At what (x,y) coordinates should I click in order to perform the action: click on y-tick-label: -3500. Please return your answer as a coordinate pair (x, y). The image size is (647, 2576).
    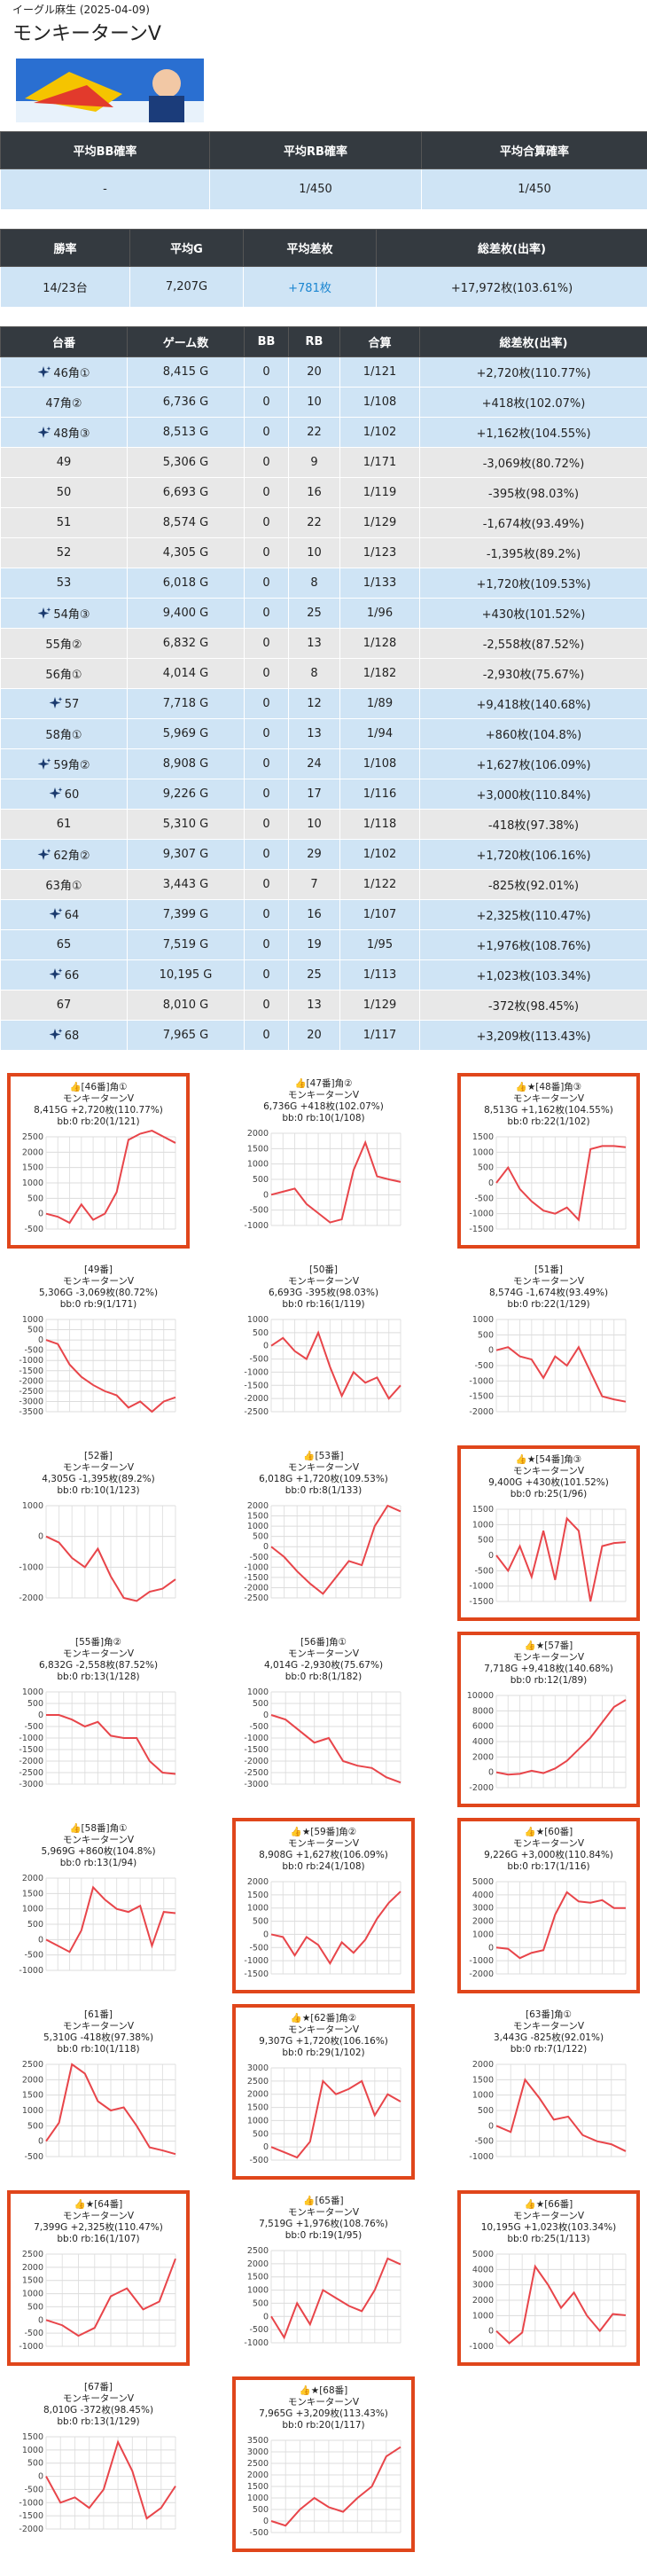
    Looking at the image, I should click on (31, 1412).